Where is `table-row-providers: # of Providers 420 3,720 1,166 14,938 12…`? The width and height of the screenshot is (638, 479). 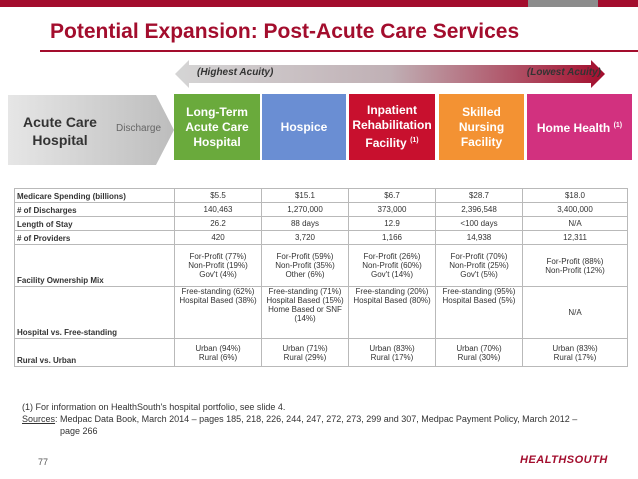
table-row-providers: # of Providers 420 3,720 1,166 14,938 12… is located at coordinates (321, 237).